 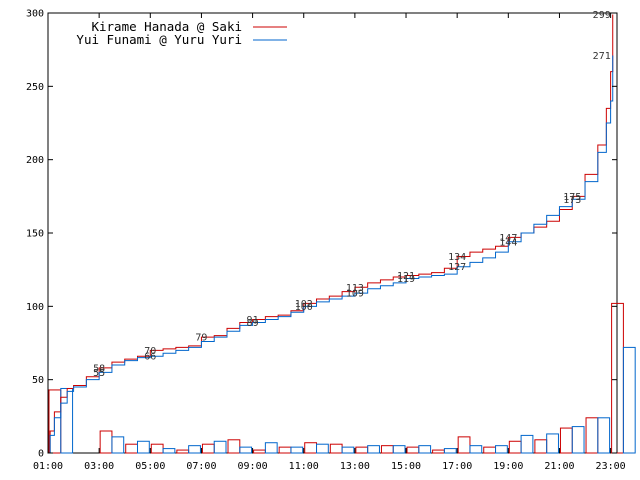 I want to click on point-label: 127, so click(x=457, y=267).